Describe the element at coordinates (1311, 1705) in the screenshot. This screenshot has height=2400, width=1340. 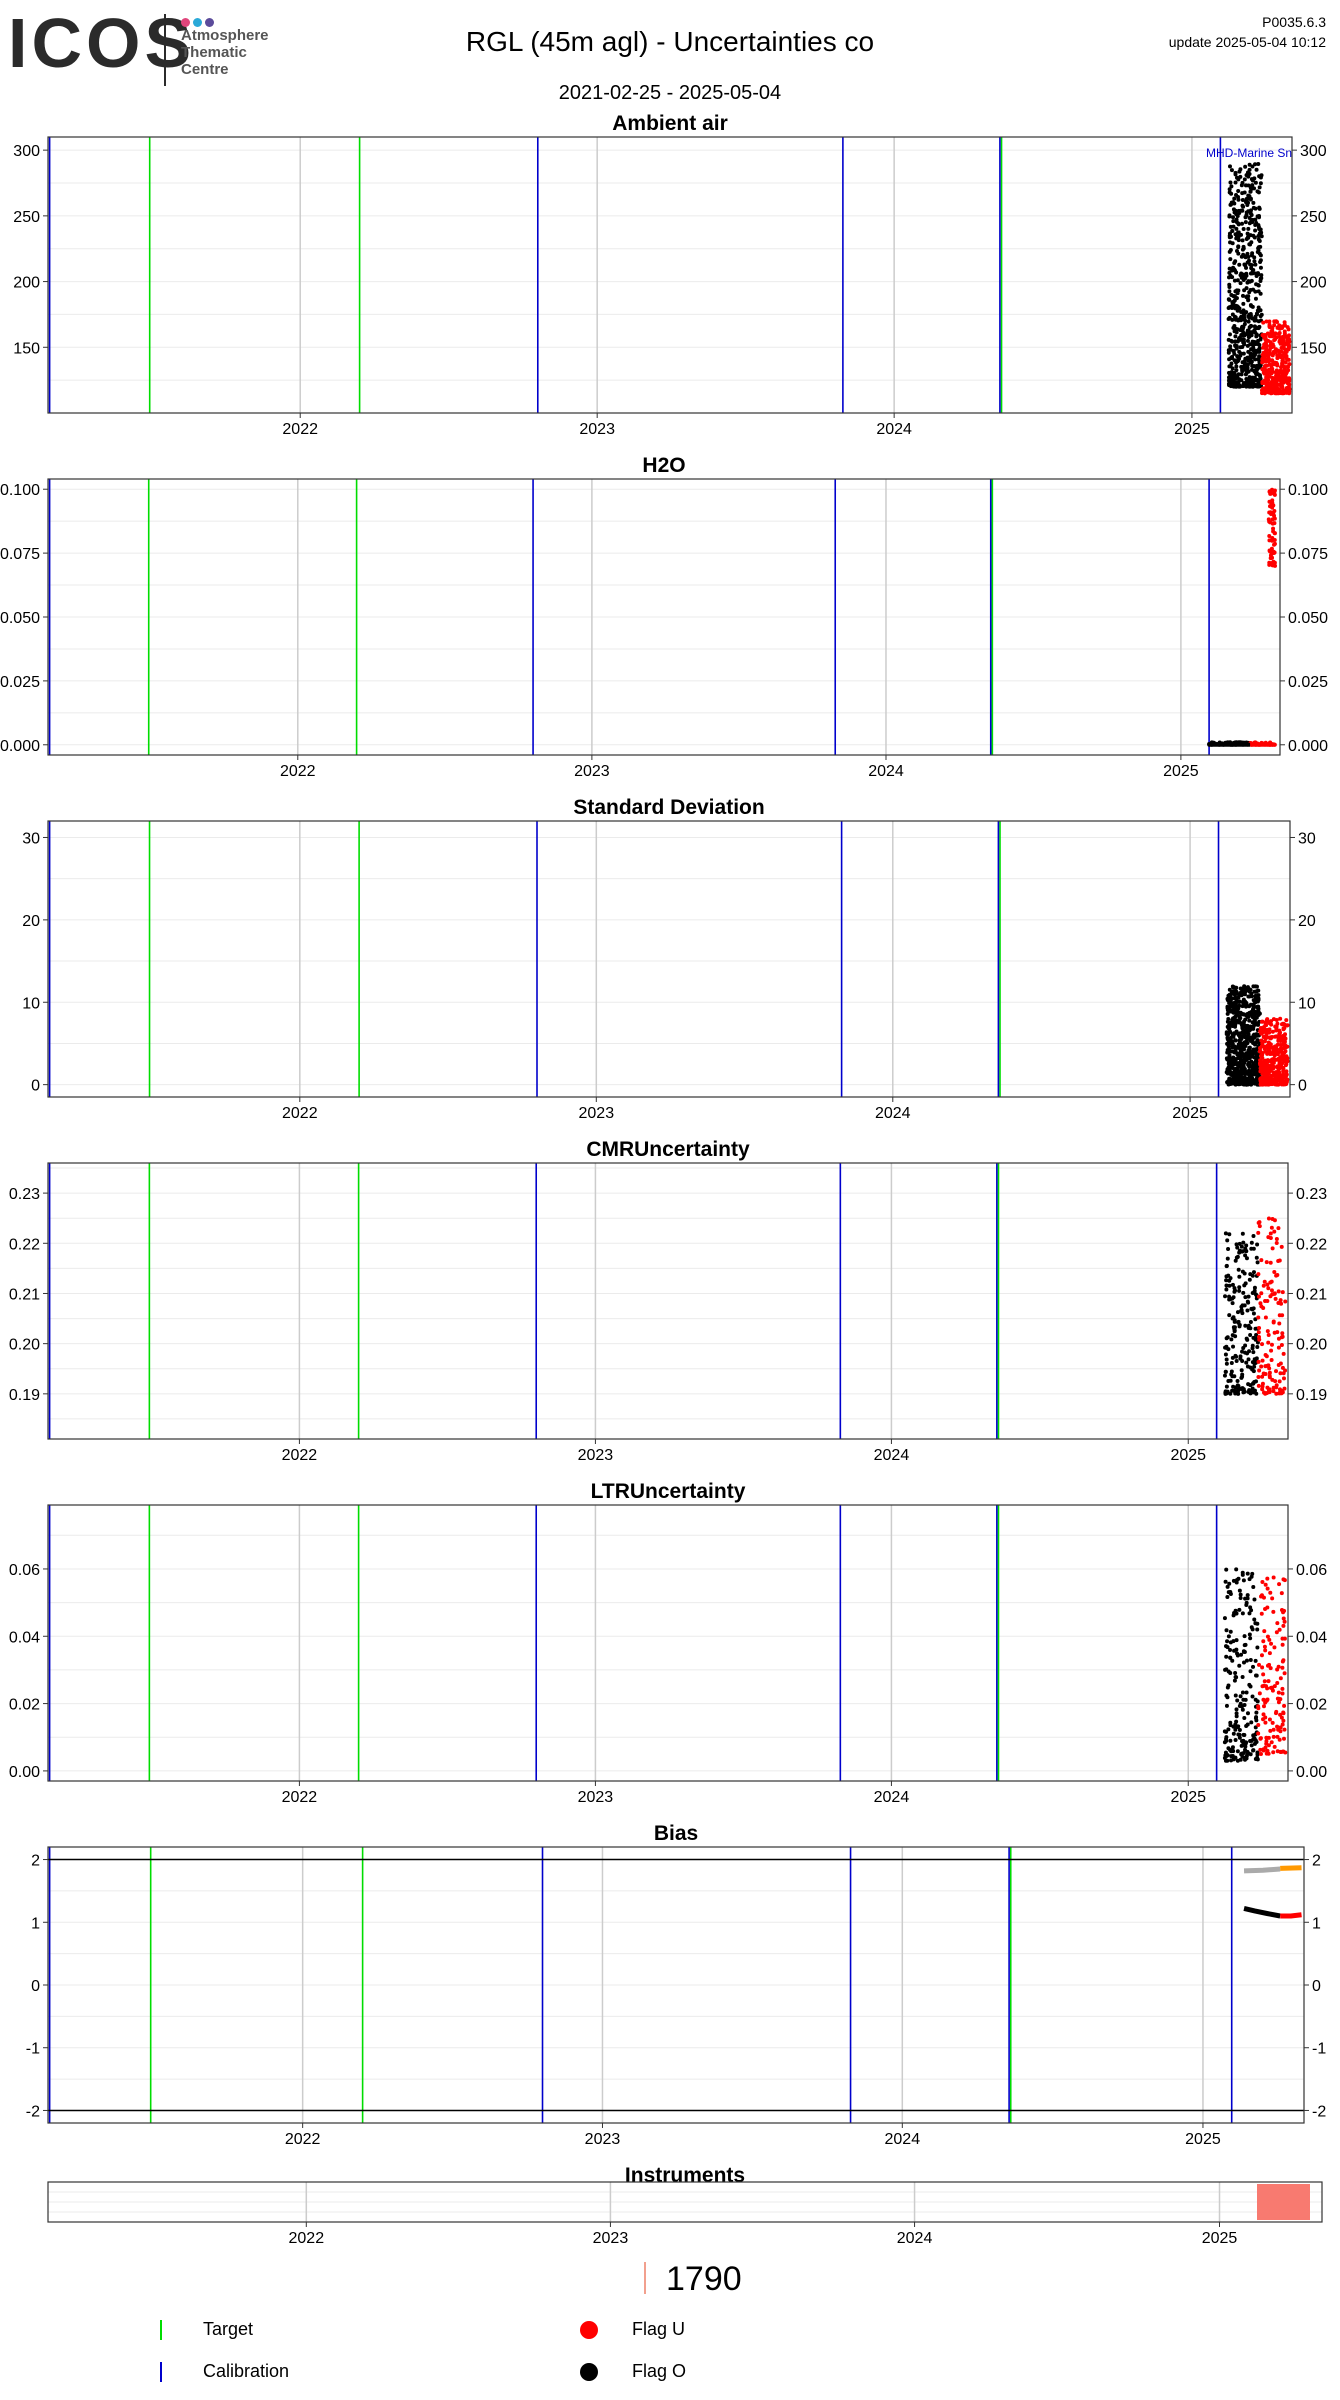
I see `y-tick-label-right: 0.02` at that location.